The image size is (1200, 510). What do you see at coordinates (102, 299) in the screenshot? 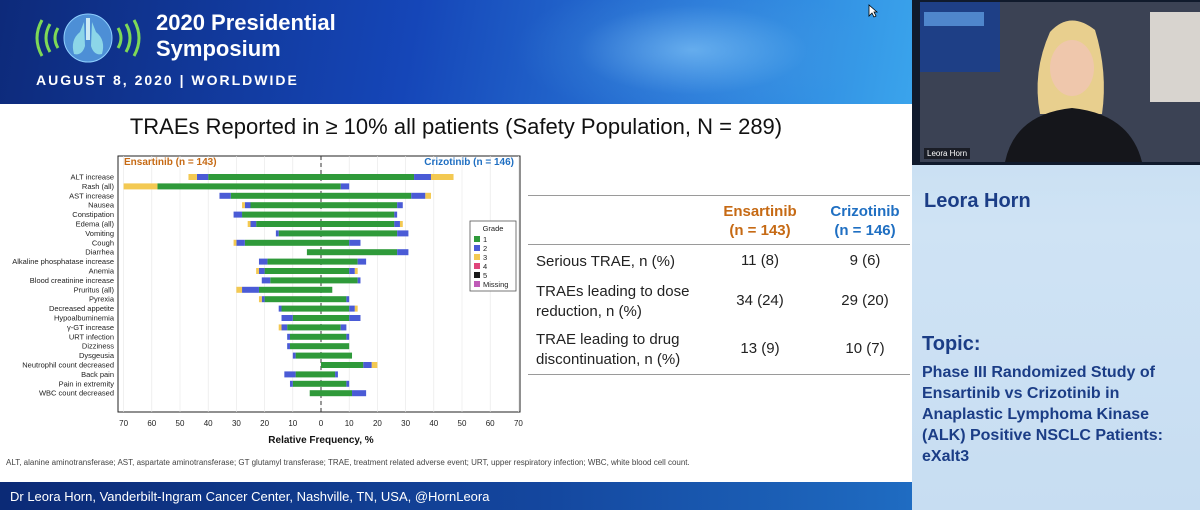
I see `chart-category-label: Pyrexia` at bounding box center [102, 299].